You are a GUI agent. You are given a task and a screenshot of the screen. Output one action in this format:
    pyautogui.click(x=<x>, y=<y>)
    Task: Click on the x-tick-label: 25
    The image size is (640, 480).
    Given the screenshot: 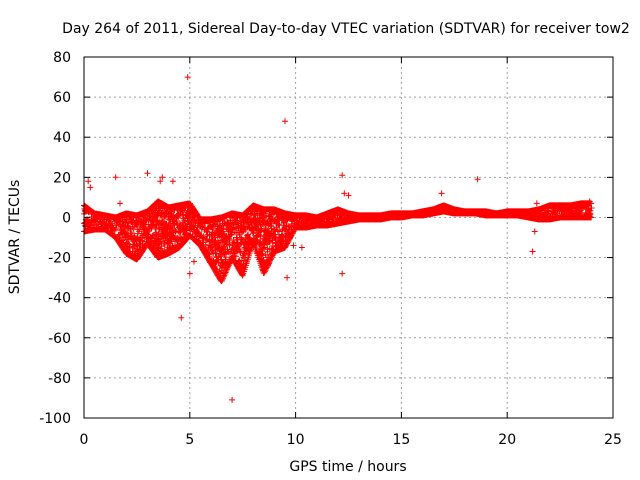 What is the action you would take?
    pyautogui.click(x=613, y=440)
    